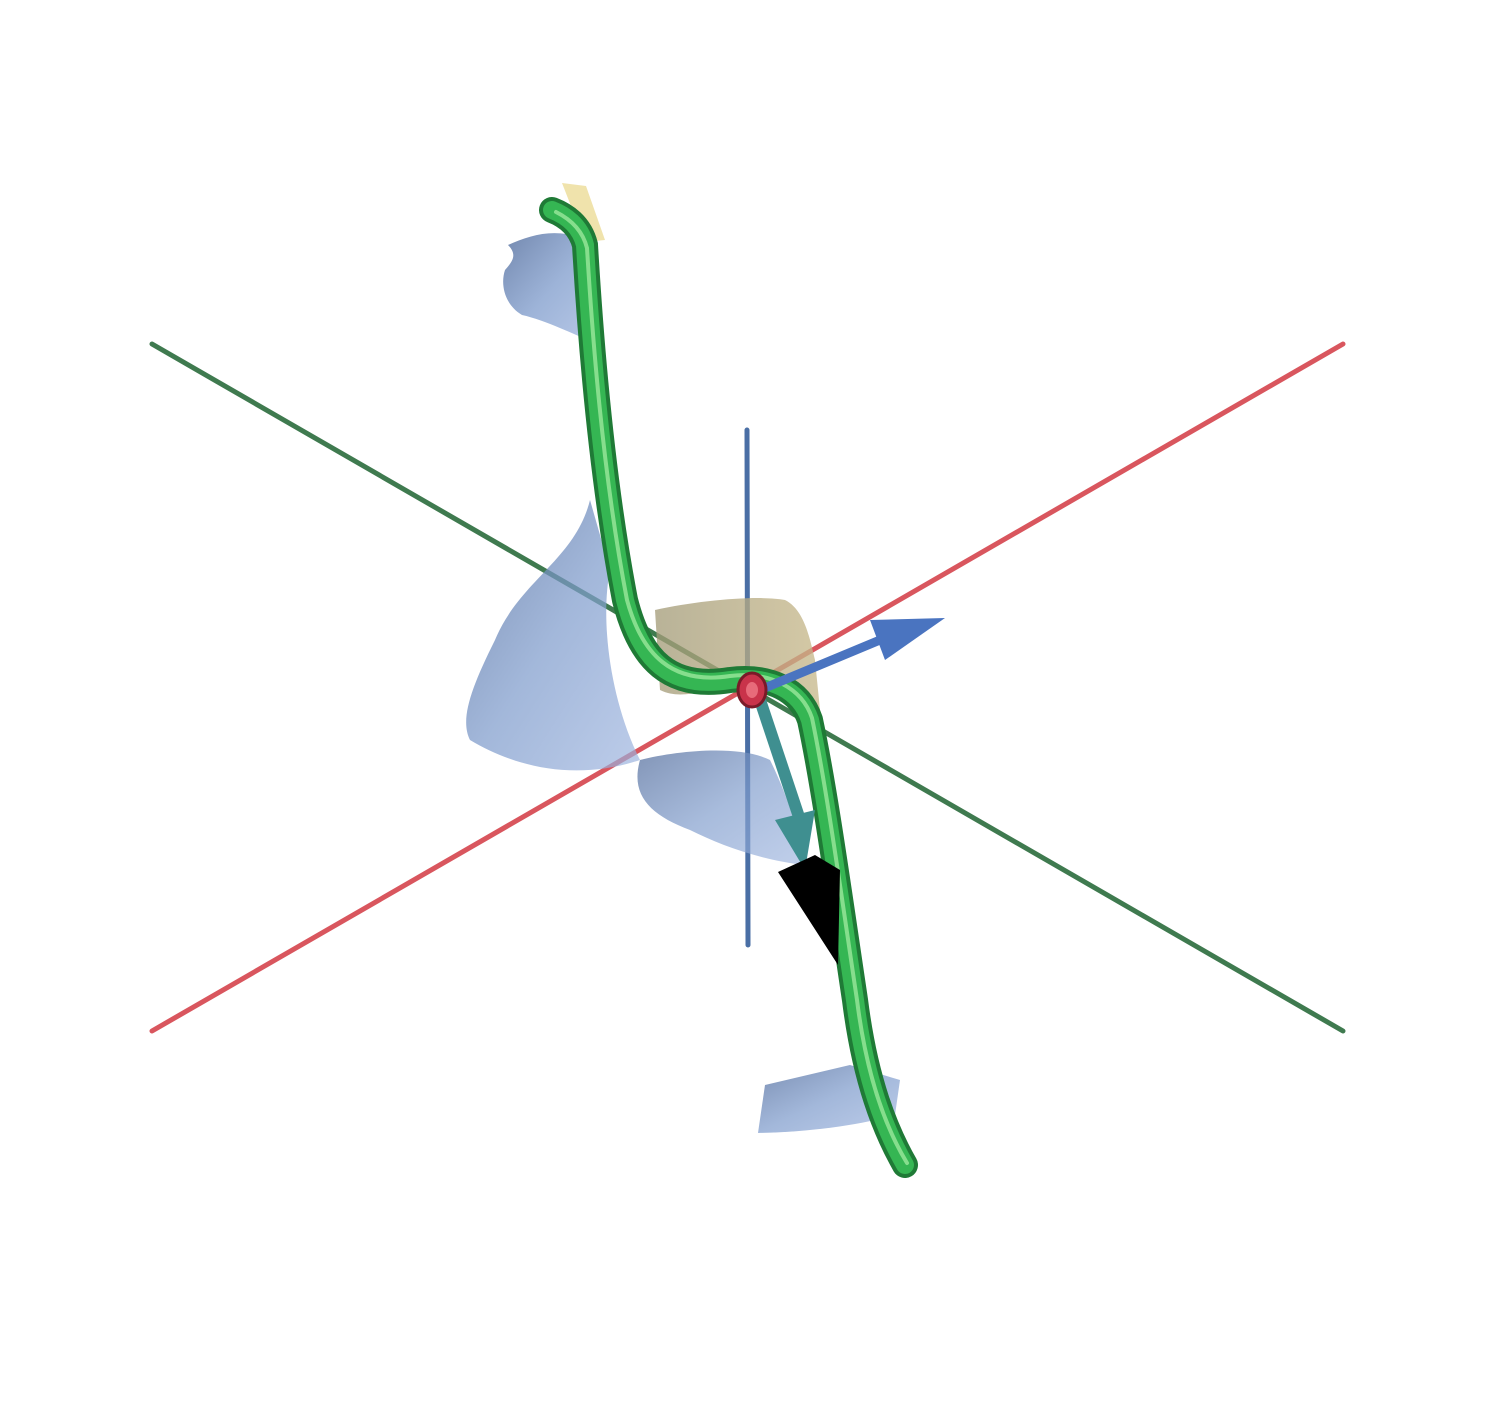 This screenshot has height=1416, width=1500. Describe the element at coordinates (583, 212) in the screenshot. I see `cream-surface` at that location.